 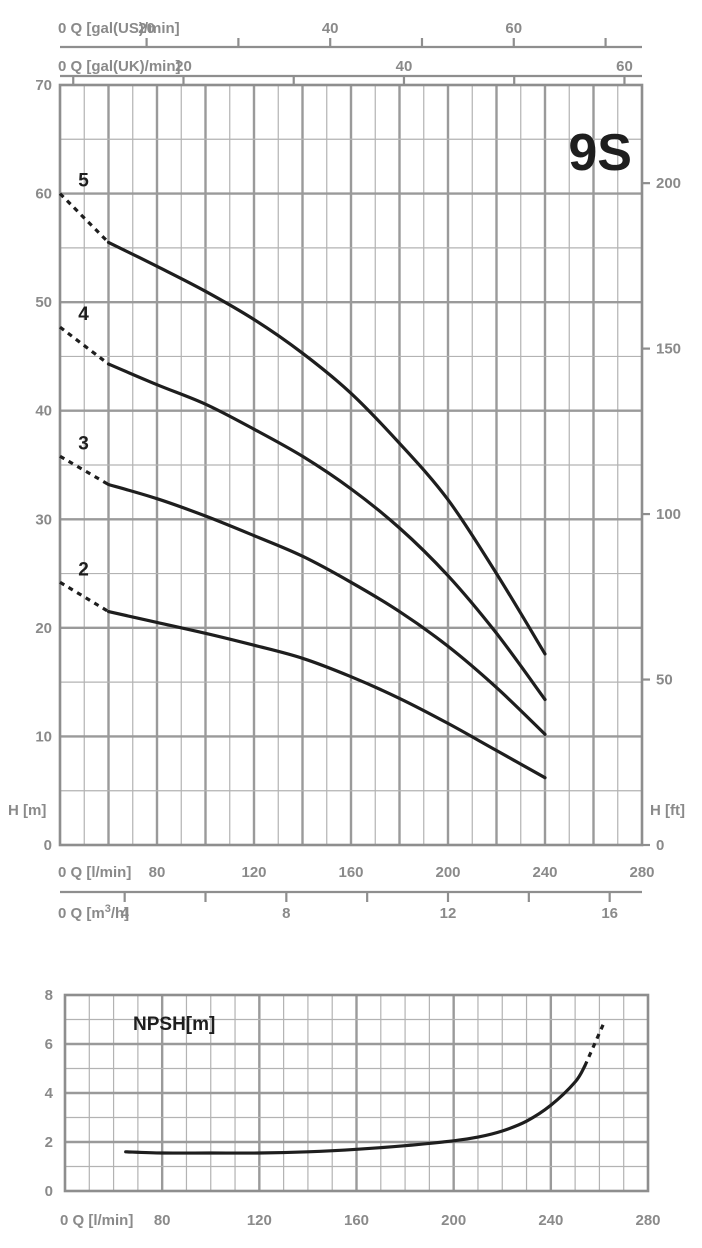 I want to click on m3h-tick-label: 16, so click(x=609, y=913).